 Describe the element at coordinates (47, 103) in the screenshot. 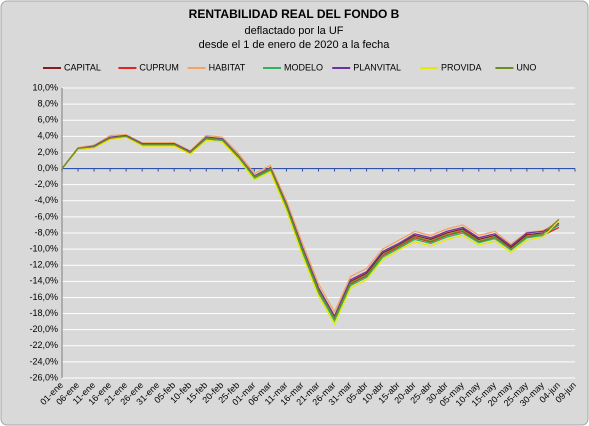

I see `y-tick-label: 8,0%` at that location.